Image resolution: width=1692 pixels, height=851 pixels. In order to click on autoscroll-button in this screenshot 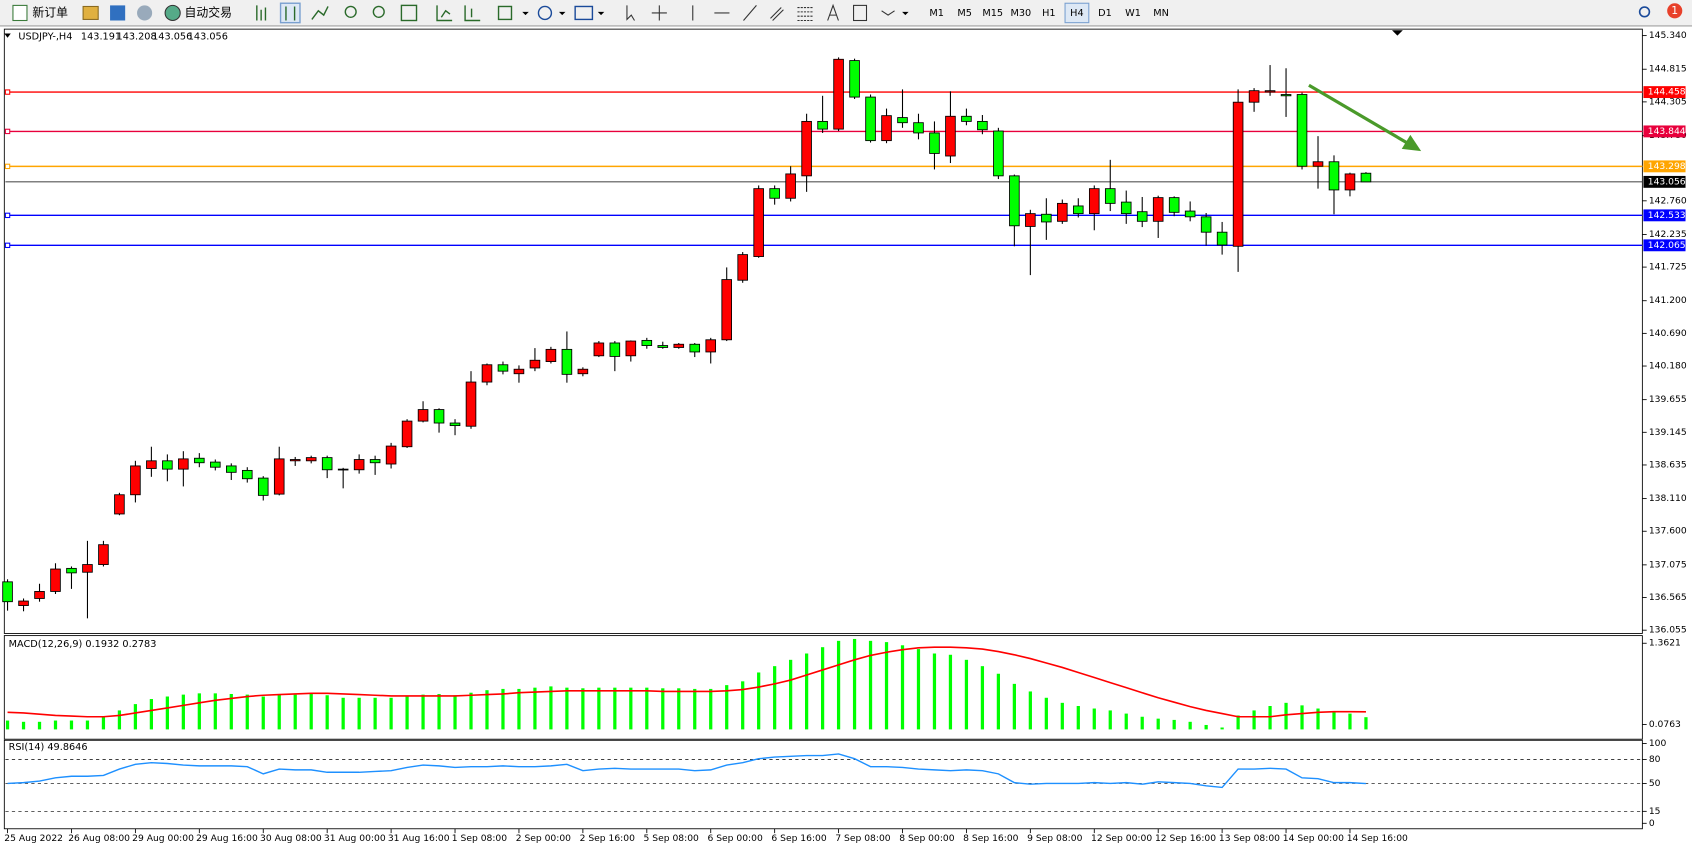, I will do `click(444, 13)`.